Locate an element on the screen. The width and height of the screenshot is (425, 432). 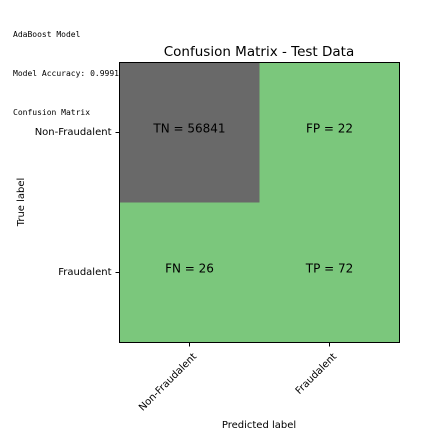
chart-title: Confusion Matrix - Test Data is located at coordinates (259, 52).